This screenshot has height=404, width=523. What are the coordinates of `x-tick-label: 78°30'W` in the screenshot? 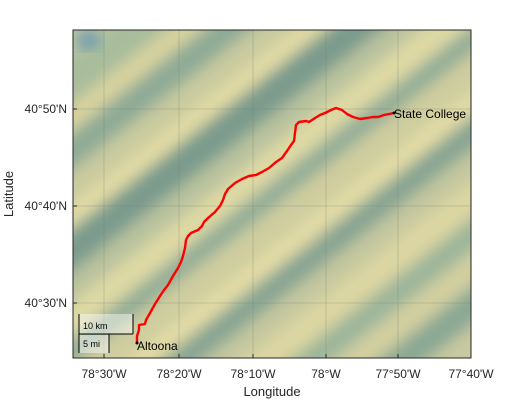 It's located at (104, 374).